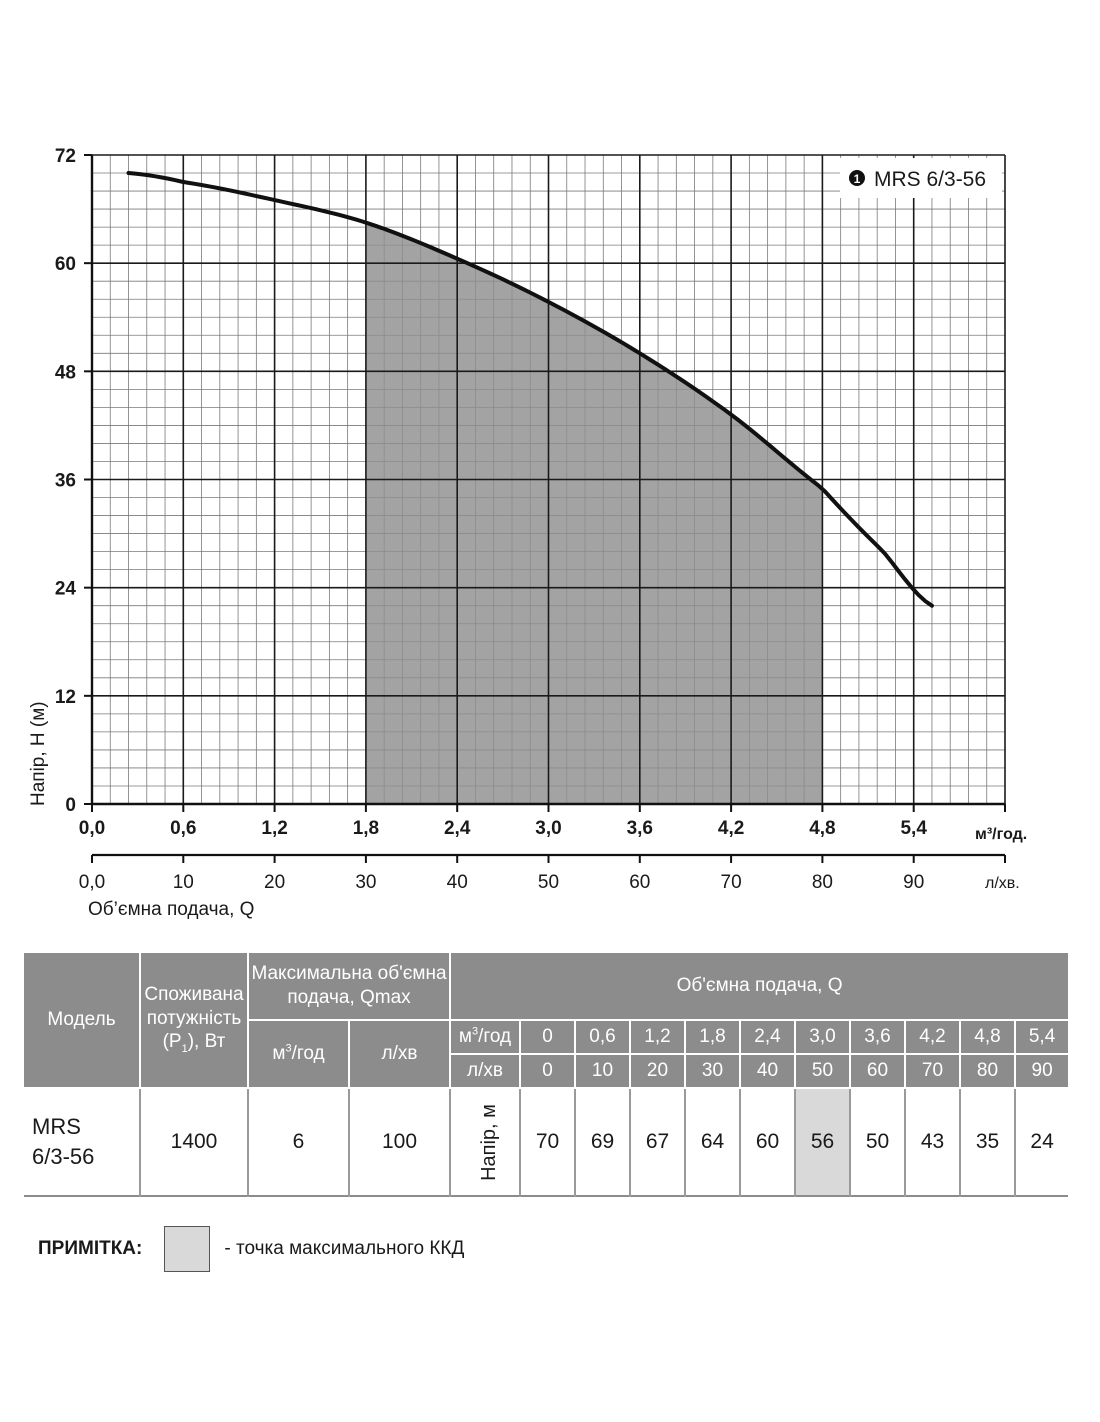 This screenshot has width=1100, height=1422. What do you see at coordinates (913, 882) in the screenshot?
I see `x2-tick-label: 90` at bounding box center [913, 882].